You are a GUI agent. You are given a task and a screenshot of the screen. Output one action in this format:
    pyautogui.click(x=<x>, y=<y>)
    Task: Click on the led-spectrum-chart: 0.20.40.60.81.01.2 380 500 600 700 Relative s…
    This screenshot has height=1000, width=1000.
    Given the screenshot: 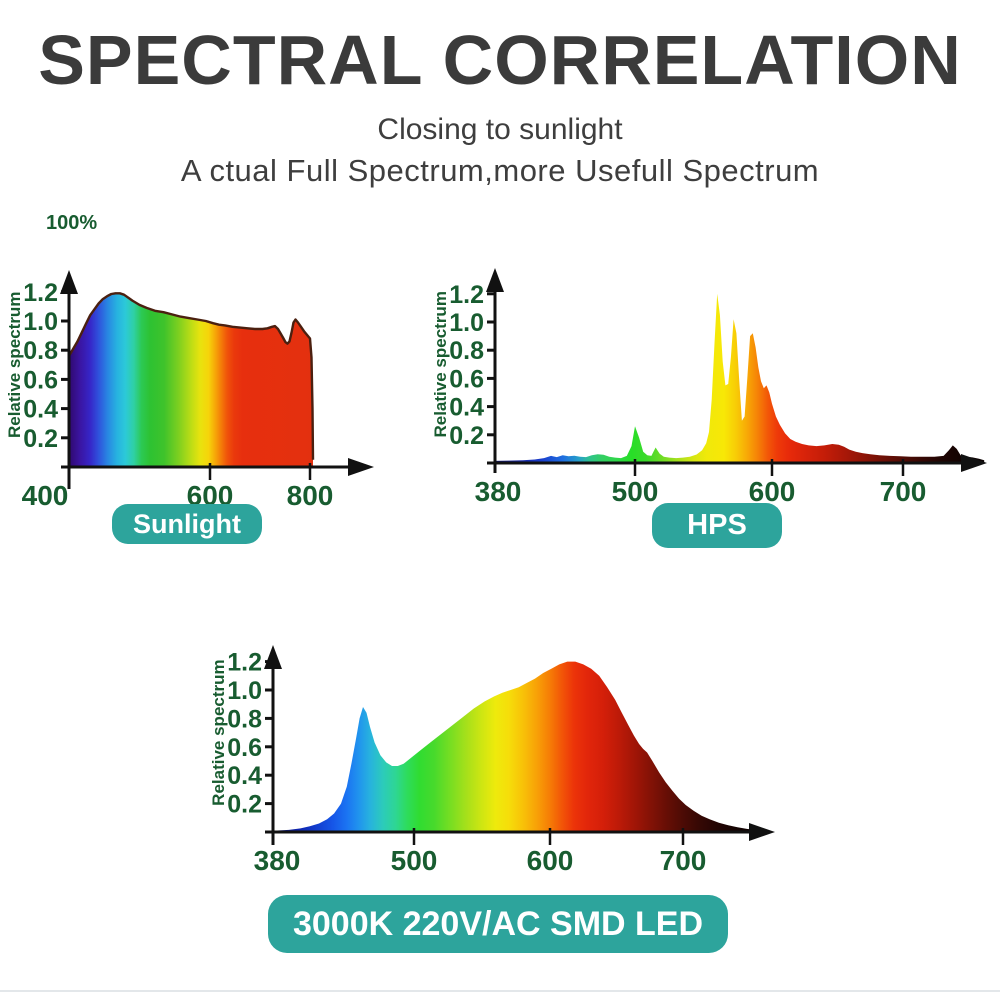 What is the action you would take?
    pyautogui.click(x=492, y=760)
    